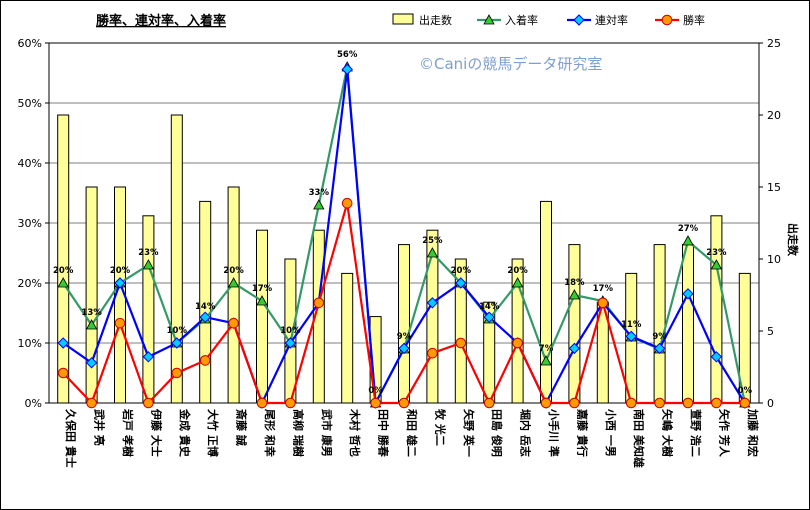  What do you see at coordinates (611, 20) in the screenshot?
I see `legend-label: 連対率` at bounding box center [611, 20].